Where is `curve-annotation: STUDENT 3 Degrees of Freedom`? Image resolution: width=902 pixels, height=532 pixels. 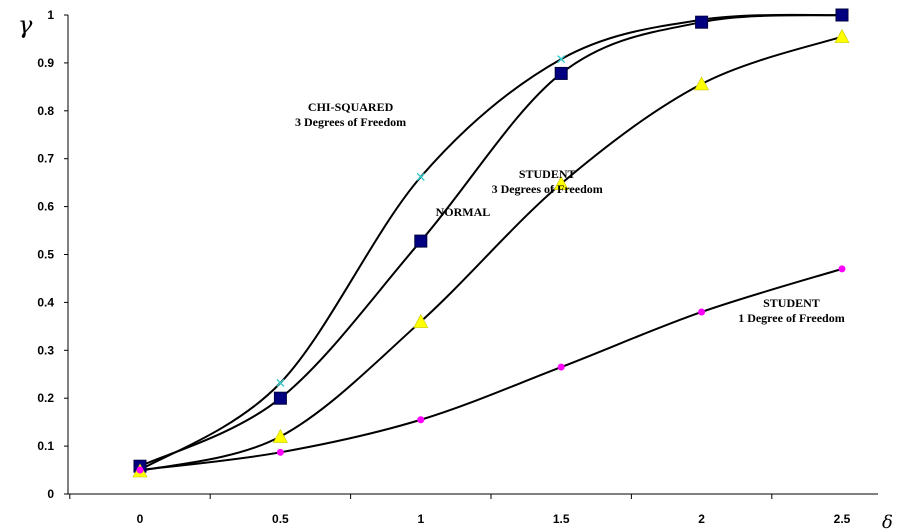 curve-annotation: STUDENT 3 Degrees of Freedom is located at coordinates (547, 181).